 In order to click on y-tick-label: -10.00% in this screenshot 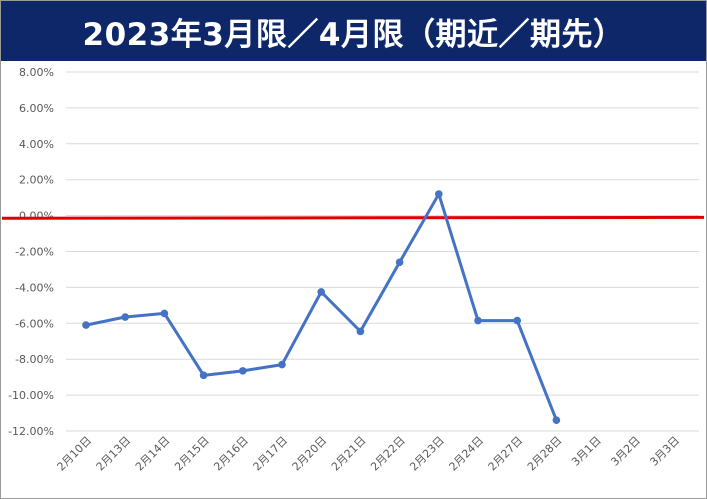, I will do `click(31, 395)`.